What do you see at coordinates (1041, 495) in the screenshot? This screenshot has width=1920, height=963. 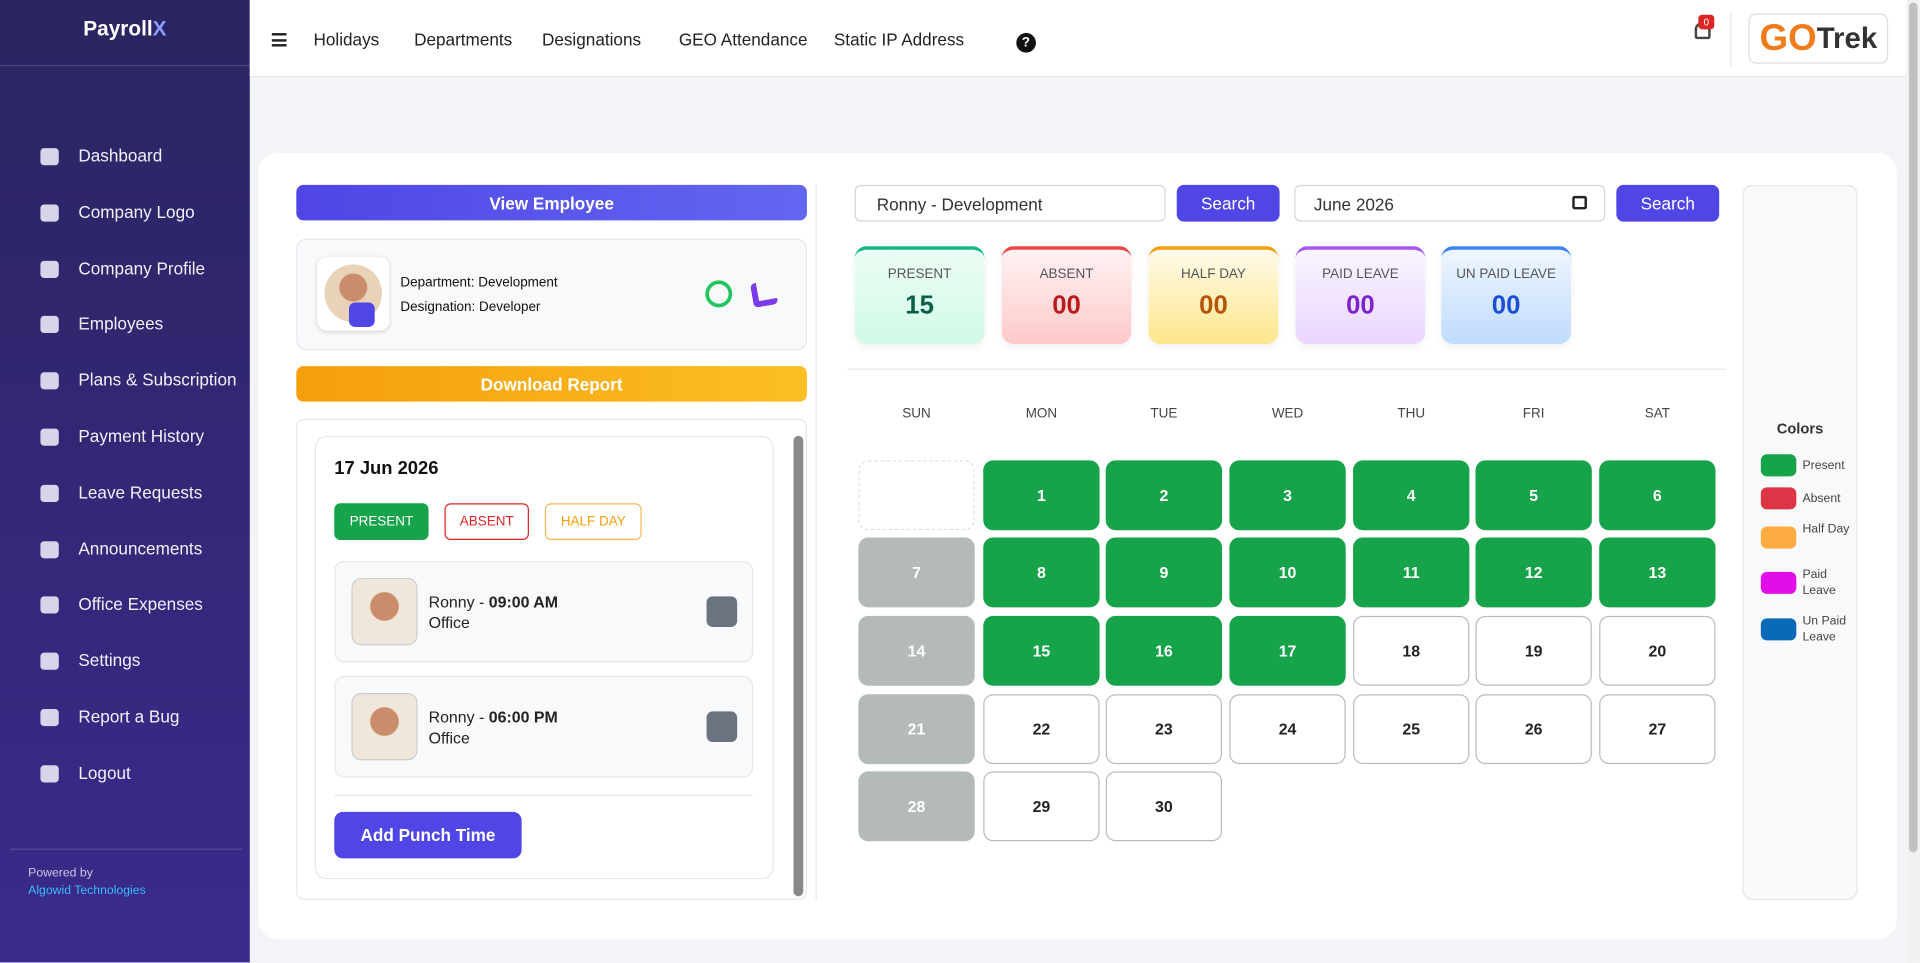 I see `calendar-day: 1` at bounding box center [1041, 495].